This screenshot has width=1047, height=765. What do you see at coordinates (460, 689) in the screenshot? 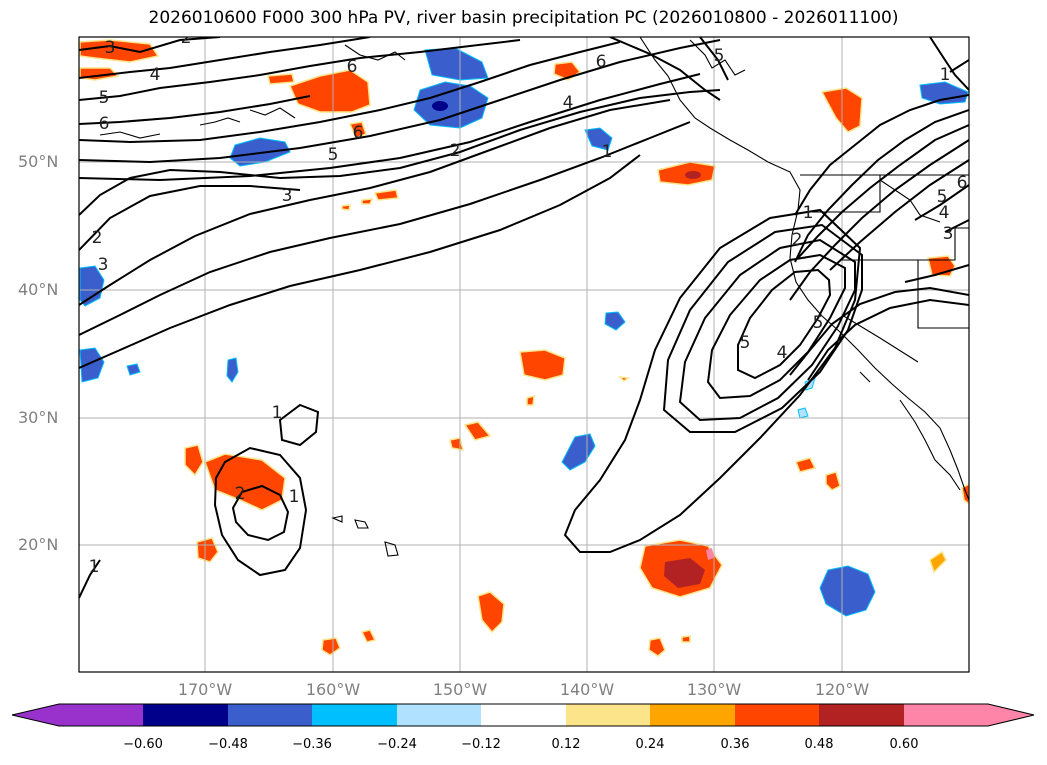
I see `lon-label-150w: 150°W` at bounding box center [460, 689].